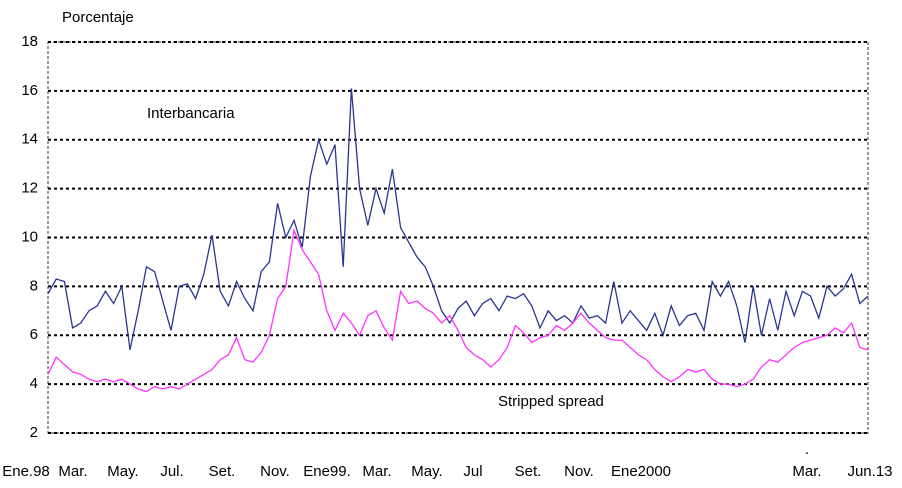 This screenshot has height=488, width=902. Describe the element at coordinates (34, 383) in the screenshot. I see `y-tick-label: 4` at that location.